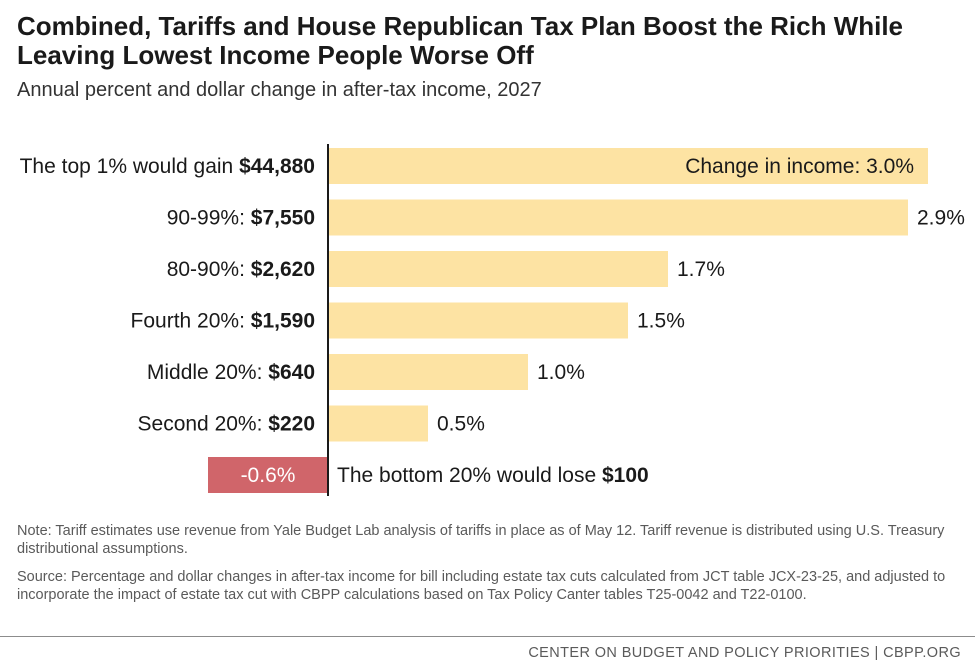 The height and width of the screenshot is (666, 975). I want to click on category-label-5: Middle 20%: $640, so click(231, 372).